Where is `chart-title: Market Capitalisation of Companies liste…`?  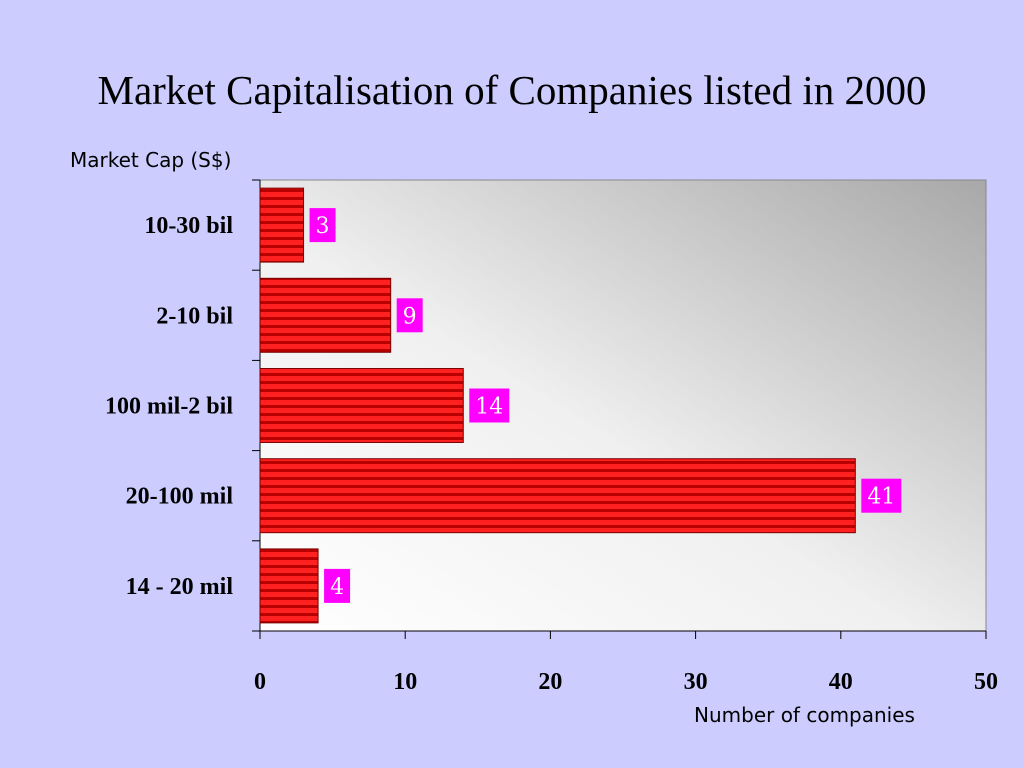
chart-title: Market Capitalisation of Companies liste… is located at coordinates (512, 90).